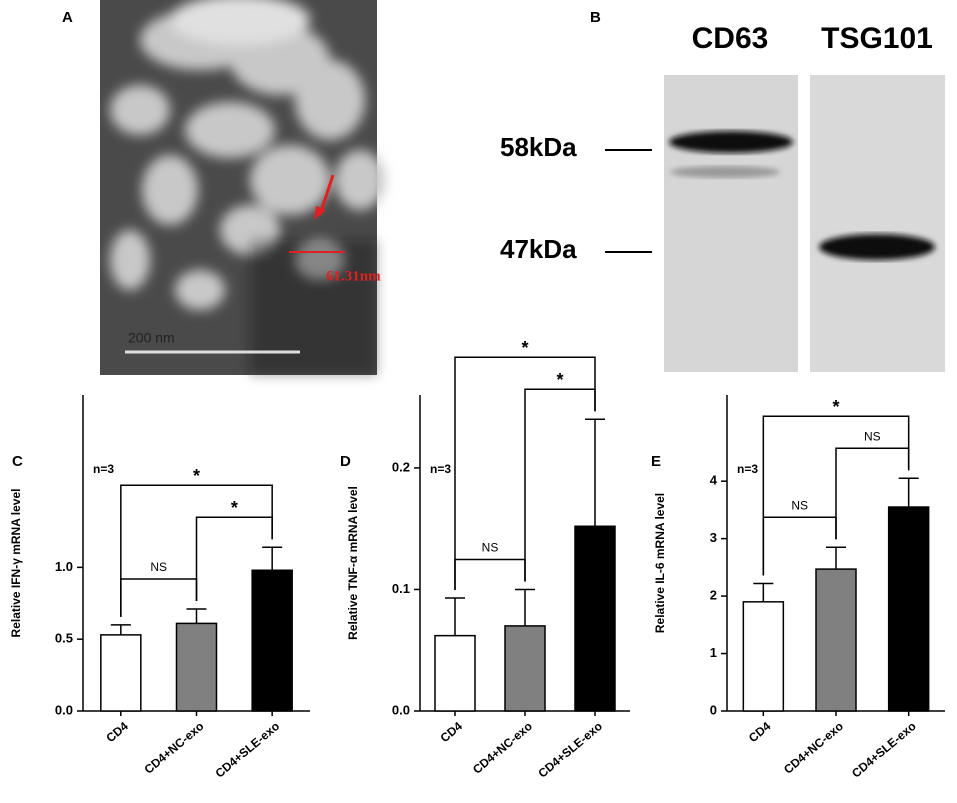 This screenshot has width=957, height=803. I want to click on panel-label: E, so click(656, 461).